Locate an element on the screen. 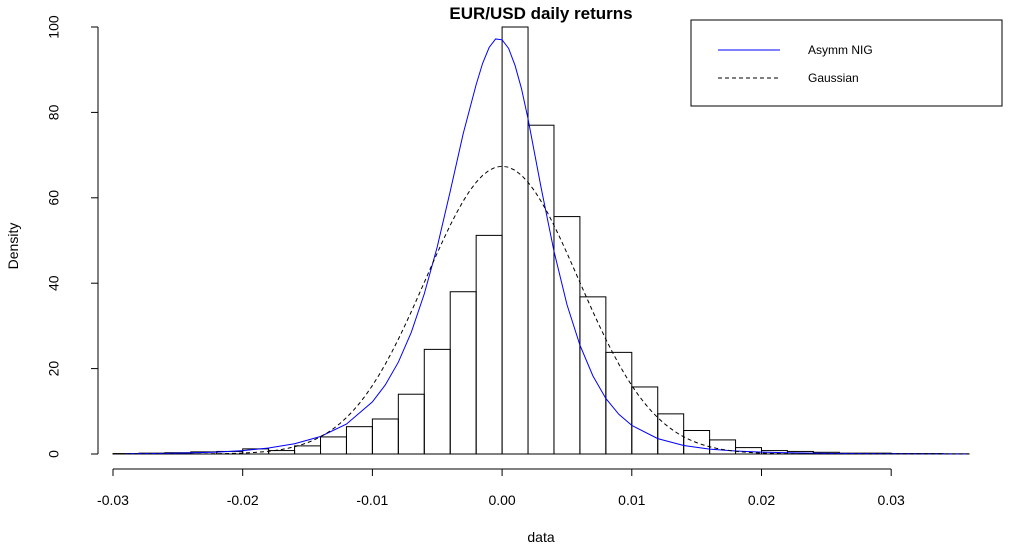 This screenshot has width=1024, height=549. legend-label-asymm-nig: Asymm NIG is located at coordinates (840, 50).